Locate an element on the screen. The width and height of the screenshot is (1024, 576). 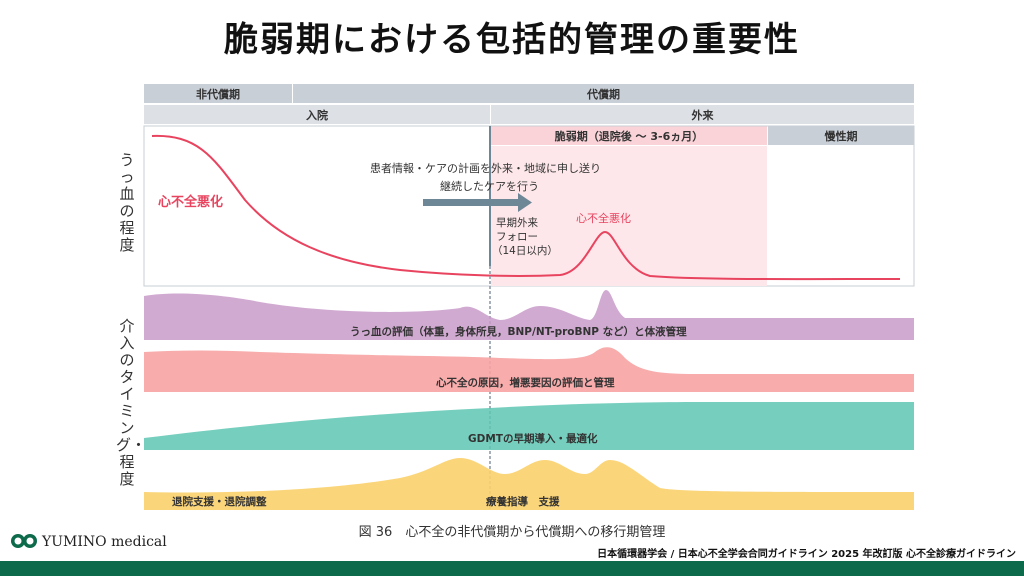
brand-name: YUMINO medical is located at coordinates (104, 542).